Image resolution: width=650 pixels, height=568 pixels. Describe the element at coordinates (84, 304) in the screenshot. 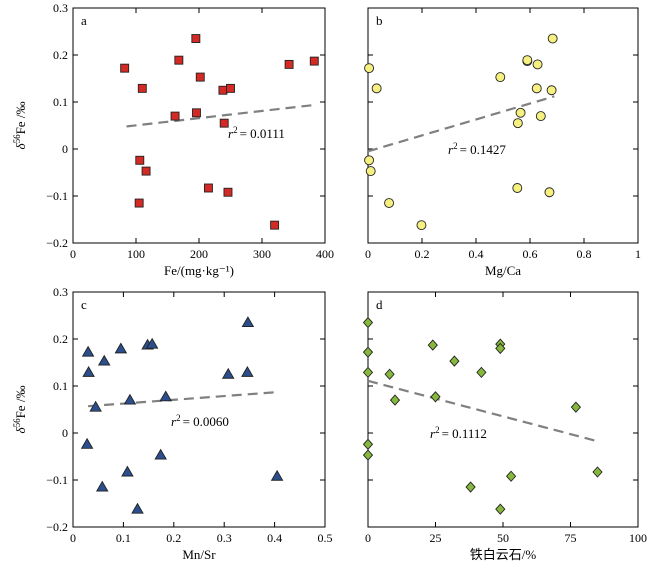

I see `panel-label: c` at that location.